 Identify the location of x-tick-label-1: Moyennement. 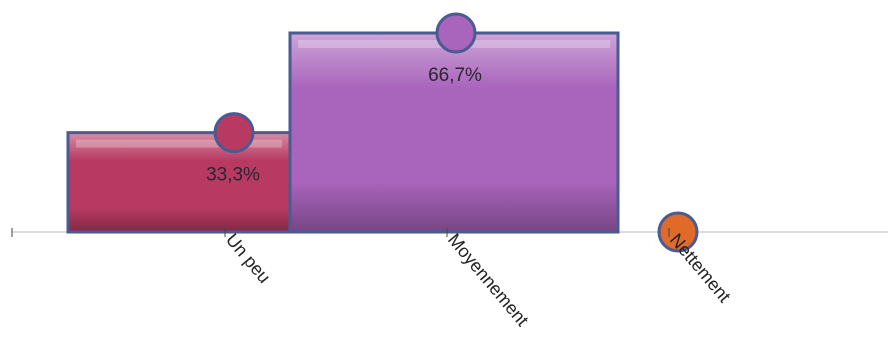
(488, 280).